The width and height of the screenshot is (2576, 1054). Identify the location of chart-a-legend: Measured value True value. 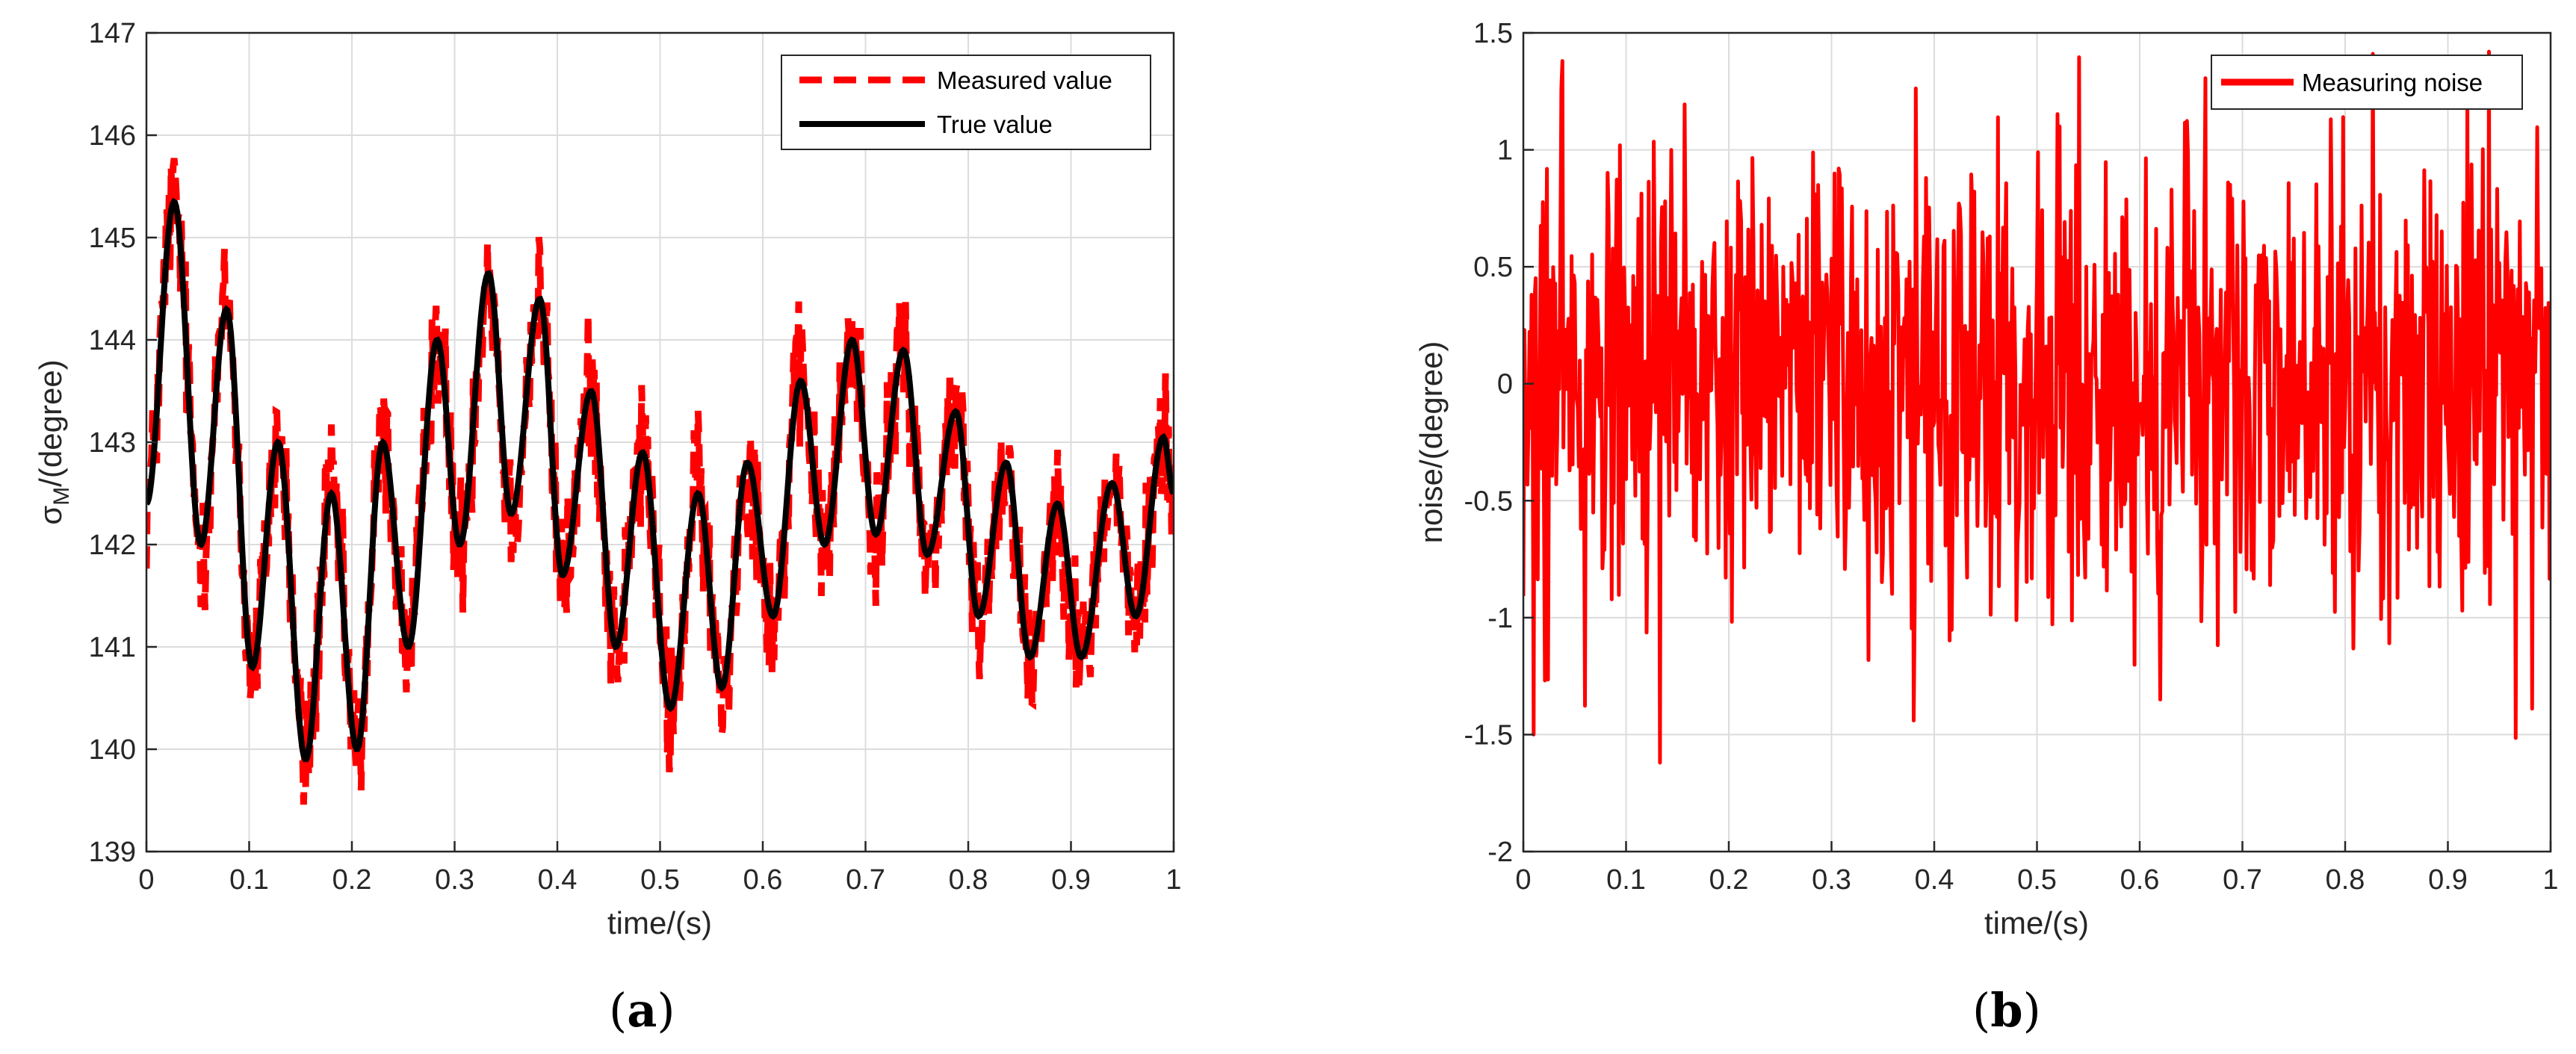
(966, 102).